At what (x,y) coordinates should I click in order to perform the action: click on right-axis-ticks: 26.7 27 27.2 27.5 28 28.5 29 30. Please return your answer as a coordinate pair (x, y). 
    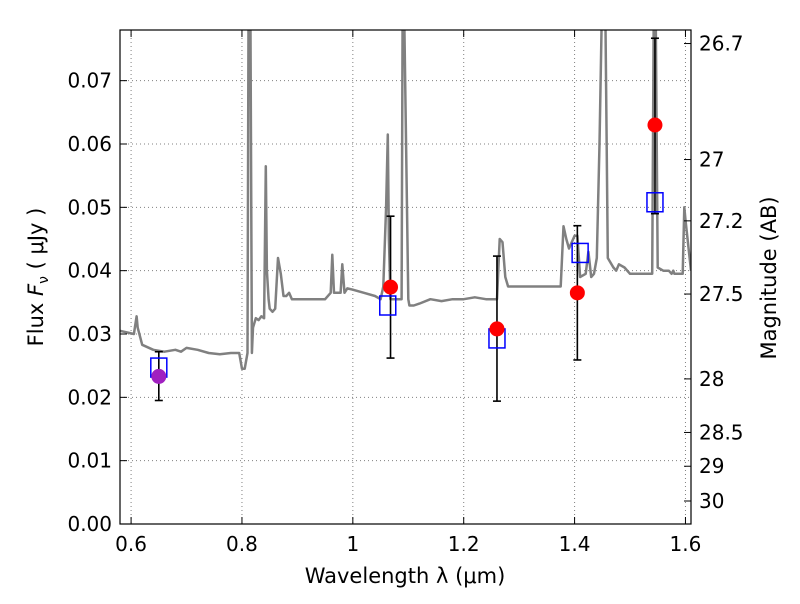
    Looking at the image, I should click on (714, 272).